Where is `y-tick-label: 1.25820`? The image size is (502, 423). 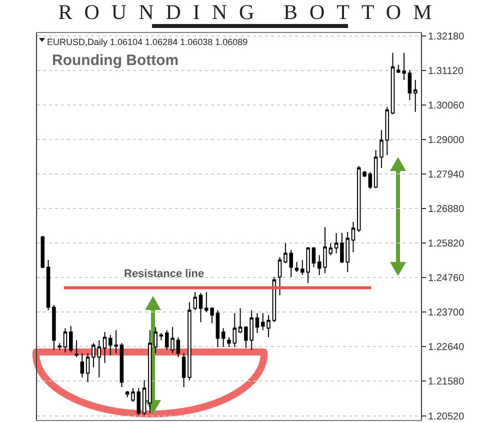
y-tick-label: 1.25820 is located at coordinates (446, 244).